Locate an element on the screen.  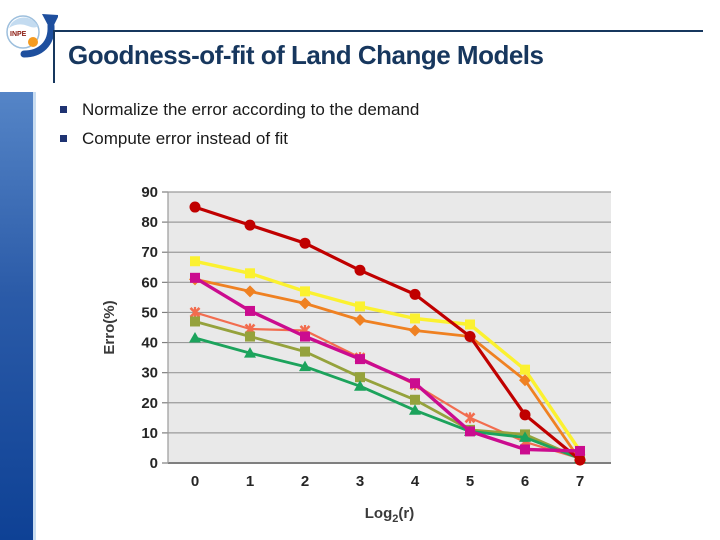
x-tick-label: 6 is located at coordinates (525, 481).